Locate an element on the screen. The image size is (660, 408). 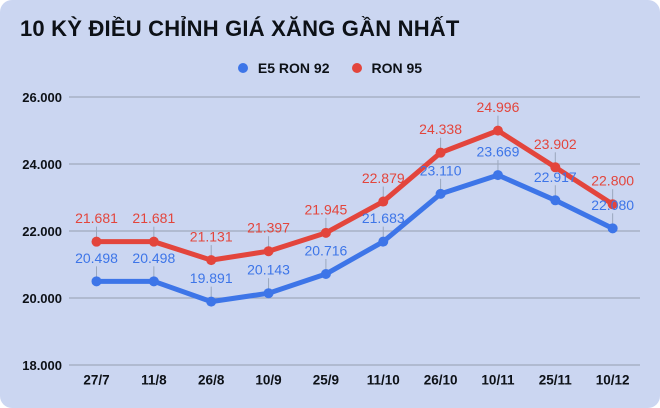
x-axis-tick-label: 11/10 is located at coordinates (383, 380).